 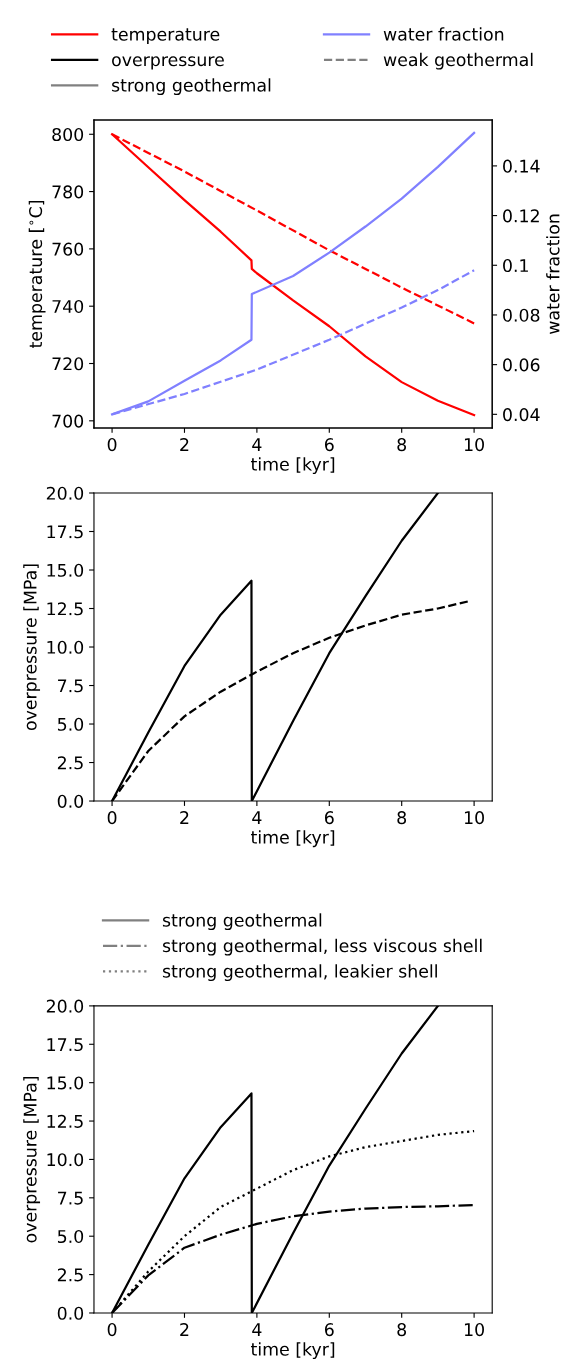 I want to click on y2-tick-label: 0.06, so click(x=521, y=365).